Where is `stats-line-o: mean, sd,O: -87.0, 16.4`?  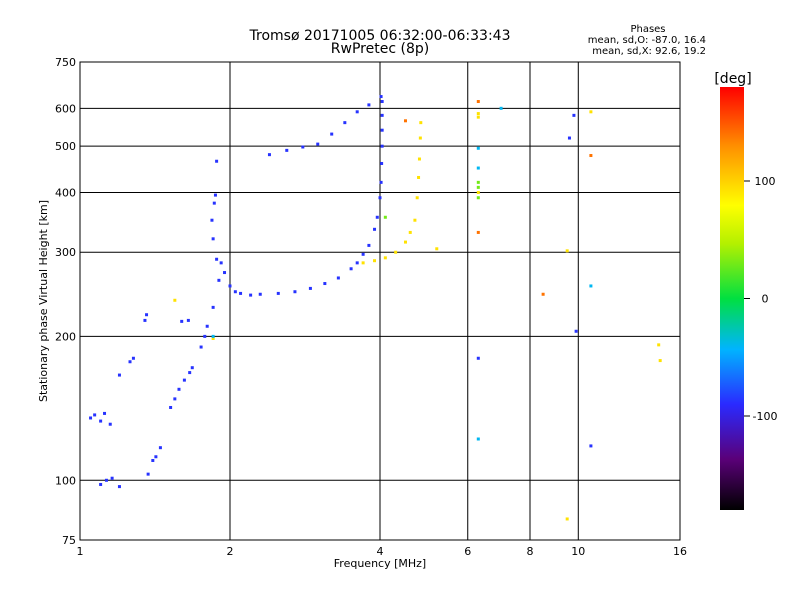 stats-line-o: mean, sd,O: -87.0, 16.4 is located at coordinates (647, 40).